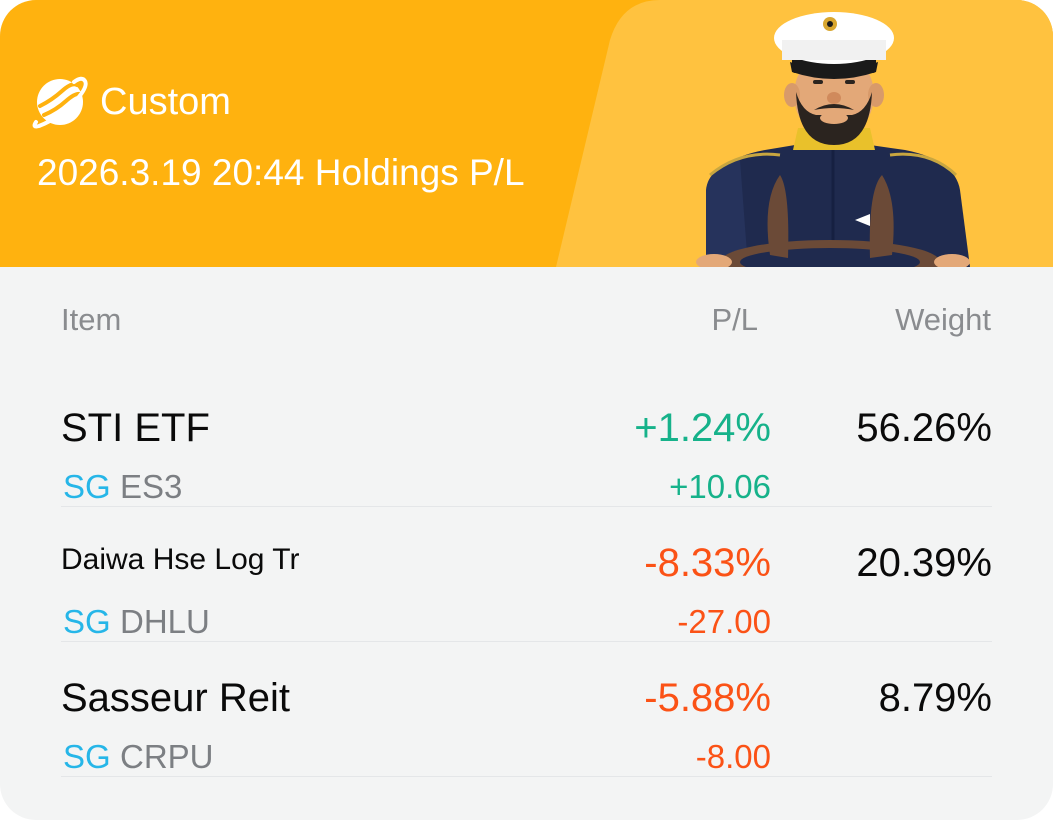 The image size is (1053, 820). I want to click on holding-pl-percent: +1.24%, so click(702, 428).